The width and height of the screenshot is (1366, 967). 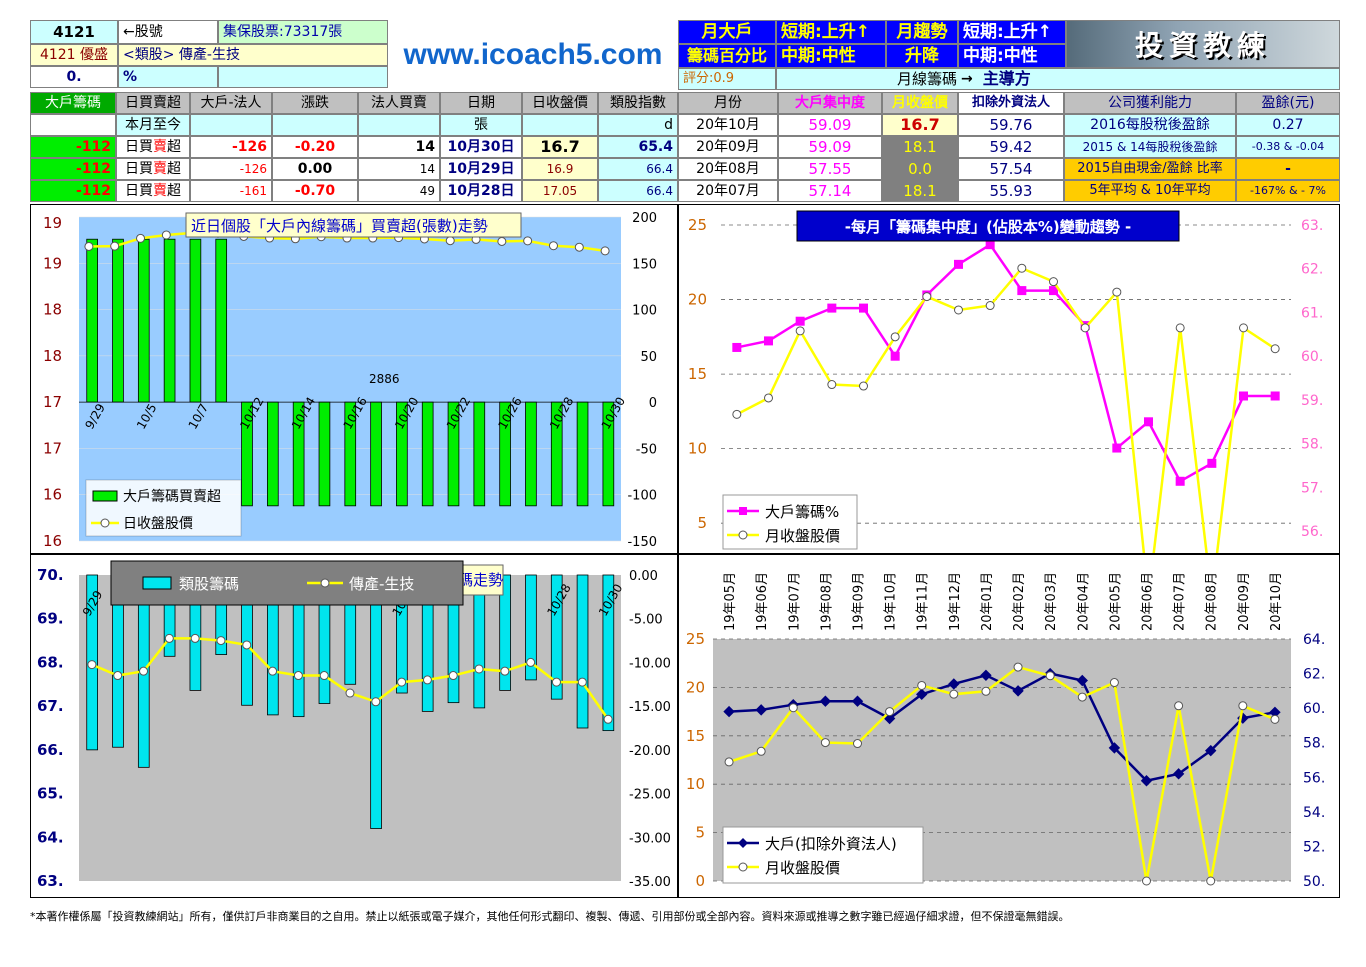 I want to click on th-eps: 盈餘(元), so click(x=1288, y=103).